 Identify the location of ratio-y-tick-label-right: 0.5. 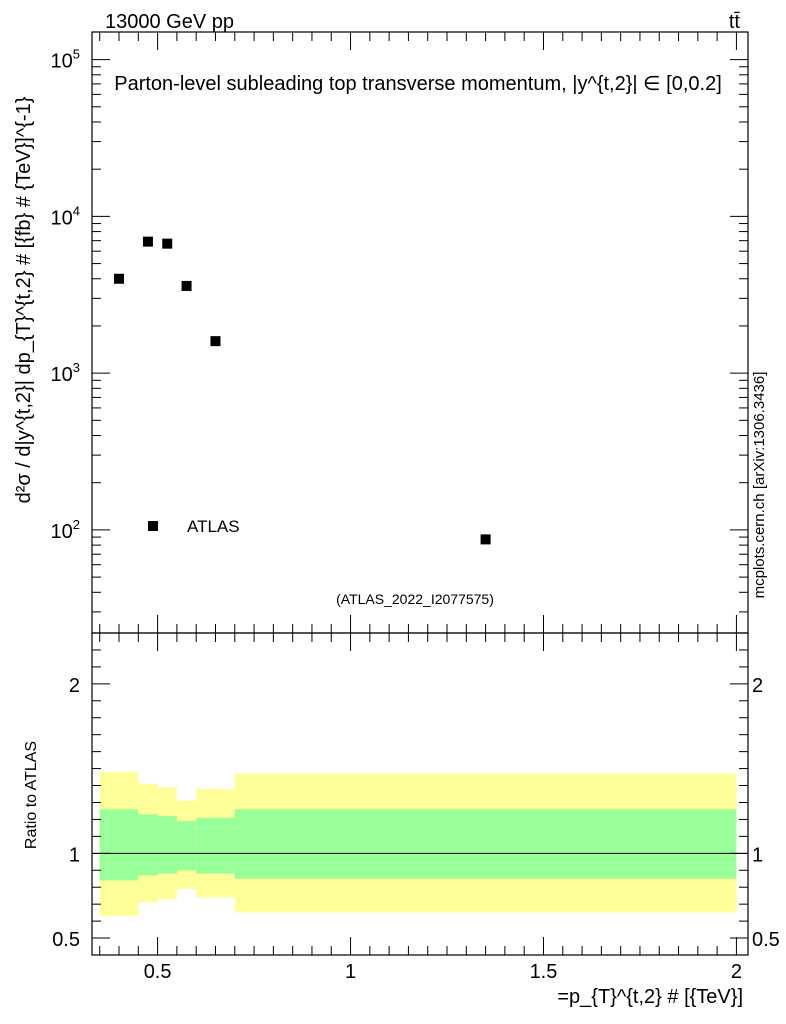
(766, 940).